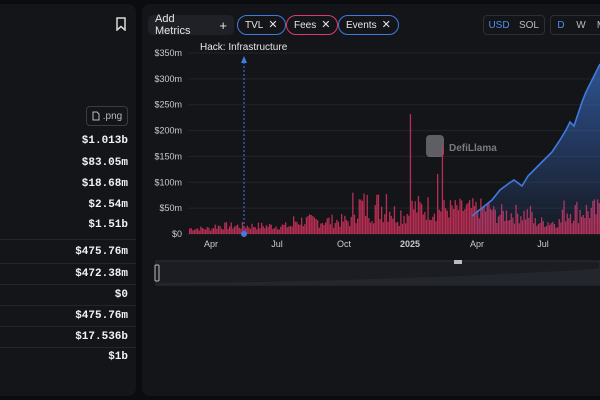 This screenshot has width=600, height=400. What do you see at coordinates (305, 25) in the screenshot?
I see `metric-pill-label: Fees` at bounding box center [305, 25].